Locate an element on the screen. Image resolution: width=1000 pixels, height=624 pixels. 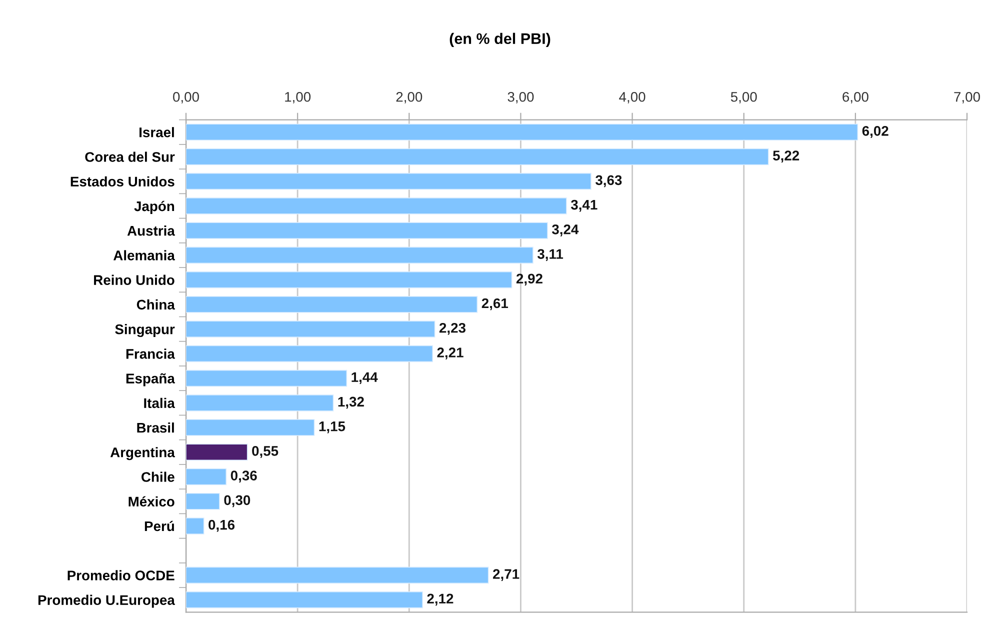
y-tick-label: Francia is located at coordinates (150, 353).